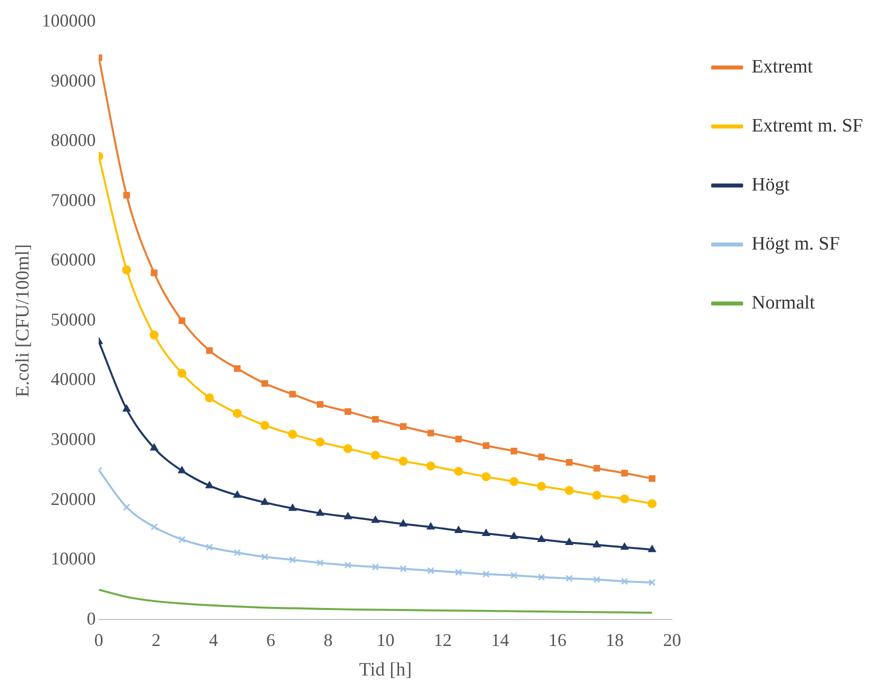 This screenshot has width=891, height=694. I want to click on x-tick-label: 10, so click(385, 640).